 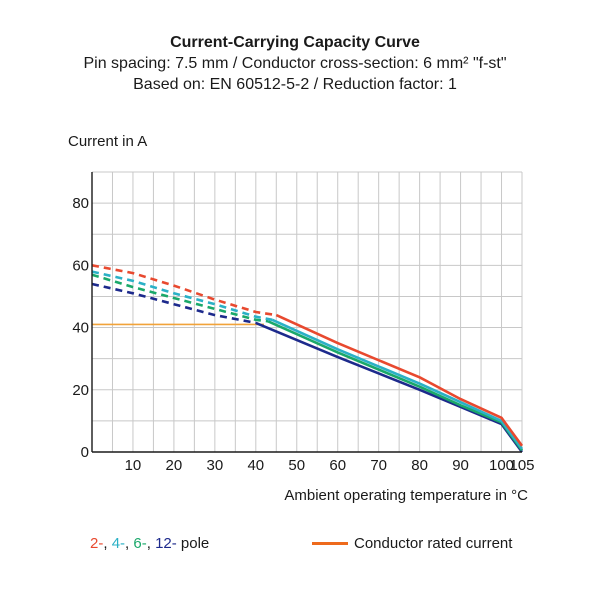 I want to click on legend-rated: Conductor rated current, so click(x=412, y=543).